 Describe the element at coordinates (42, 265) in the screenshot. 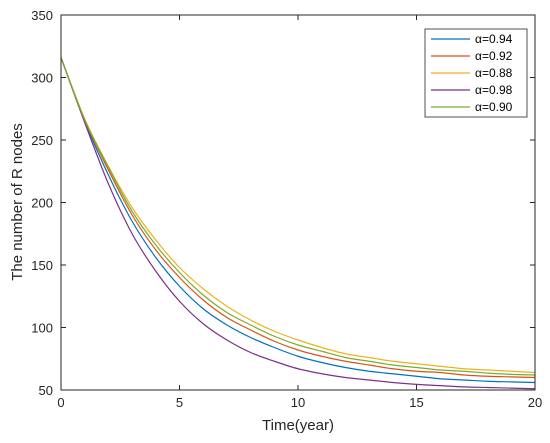

I see `y-tick-label: 150` at that location.